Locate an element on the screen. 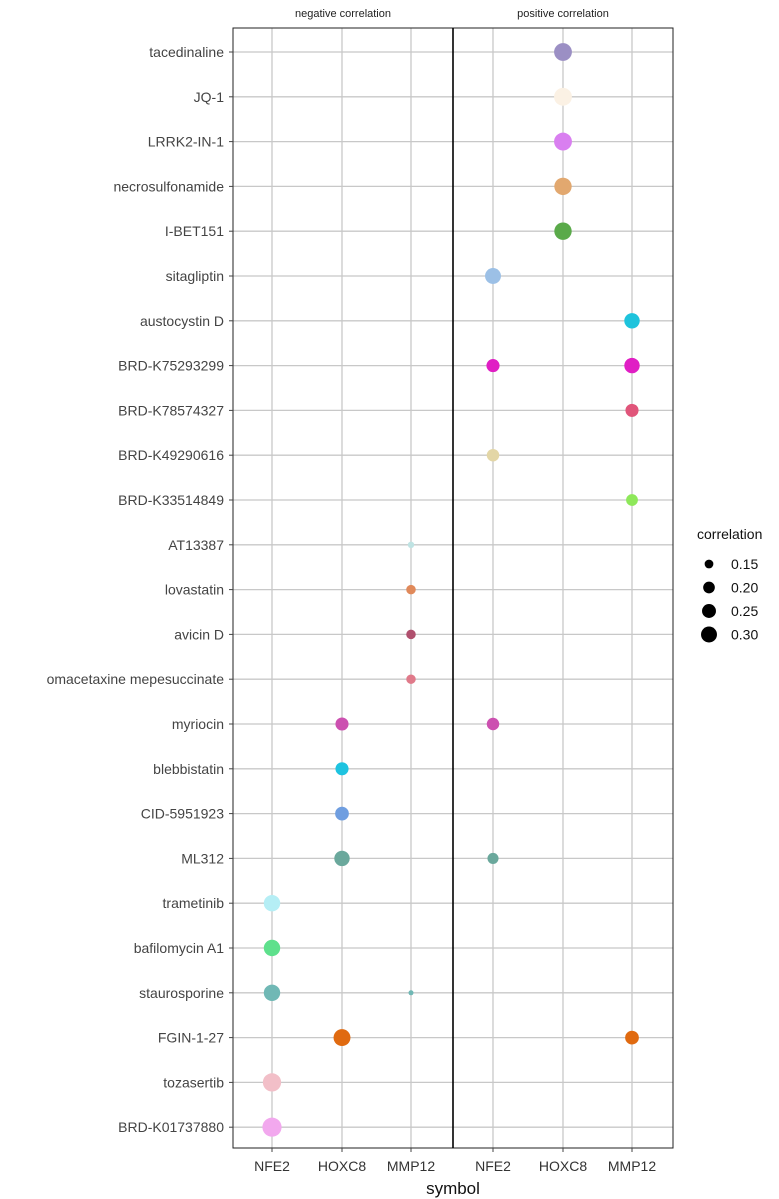  legend-label-0-20: 0.20 is located at coordinates (744, 588).